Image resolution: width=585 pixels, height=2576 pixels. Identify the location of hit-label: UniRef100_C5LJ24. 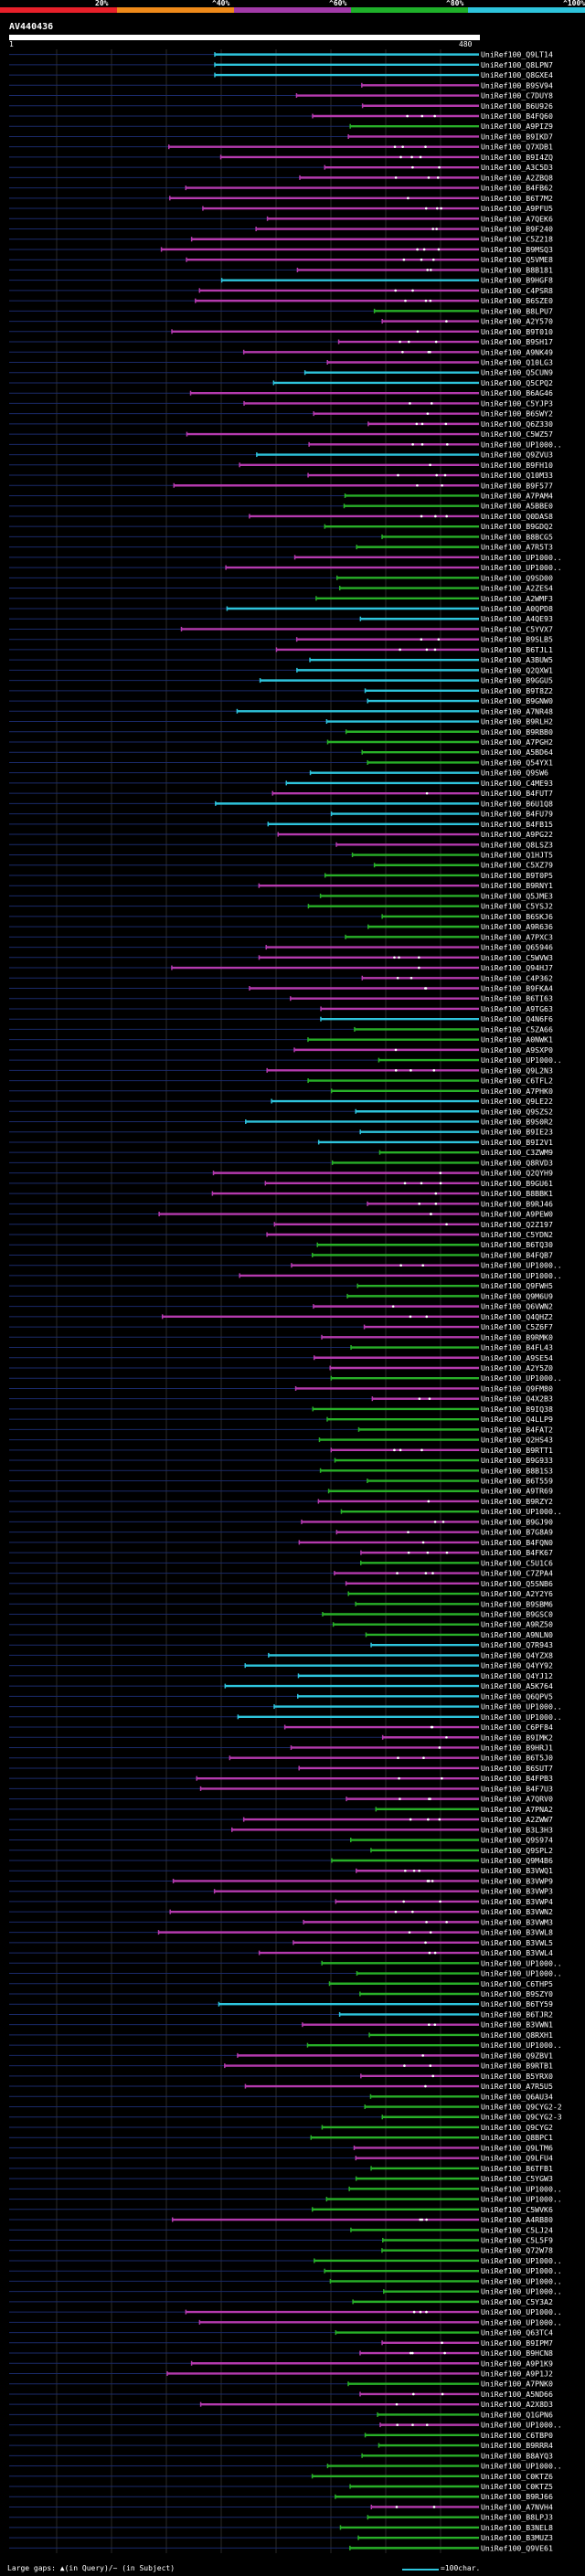
(517, 2229).